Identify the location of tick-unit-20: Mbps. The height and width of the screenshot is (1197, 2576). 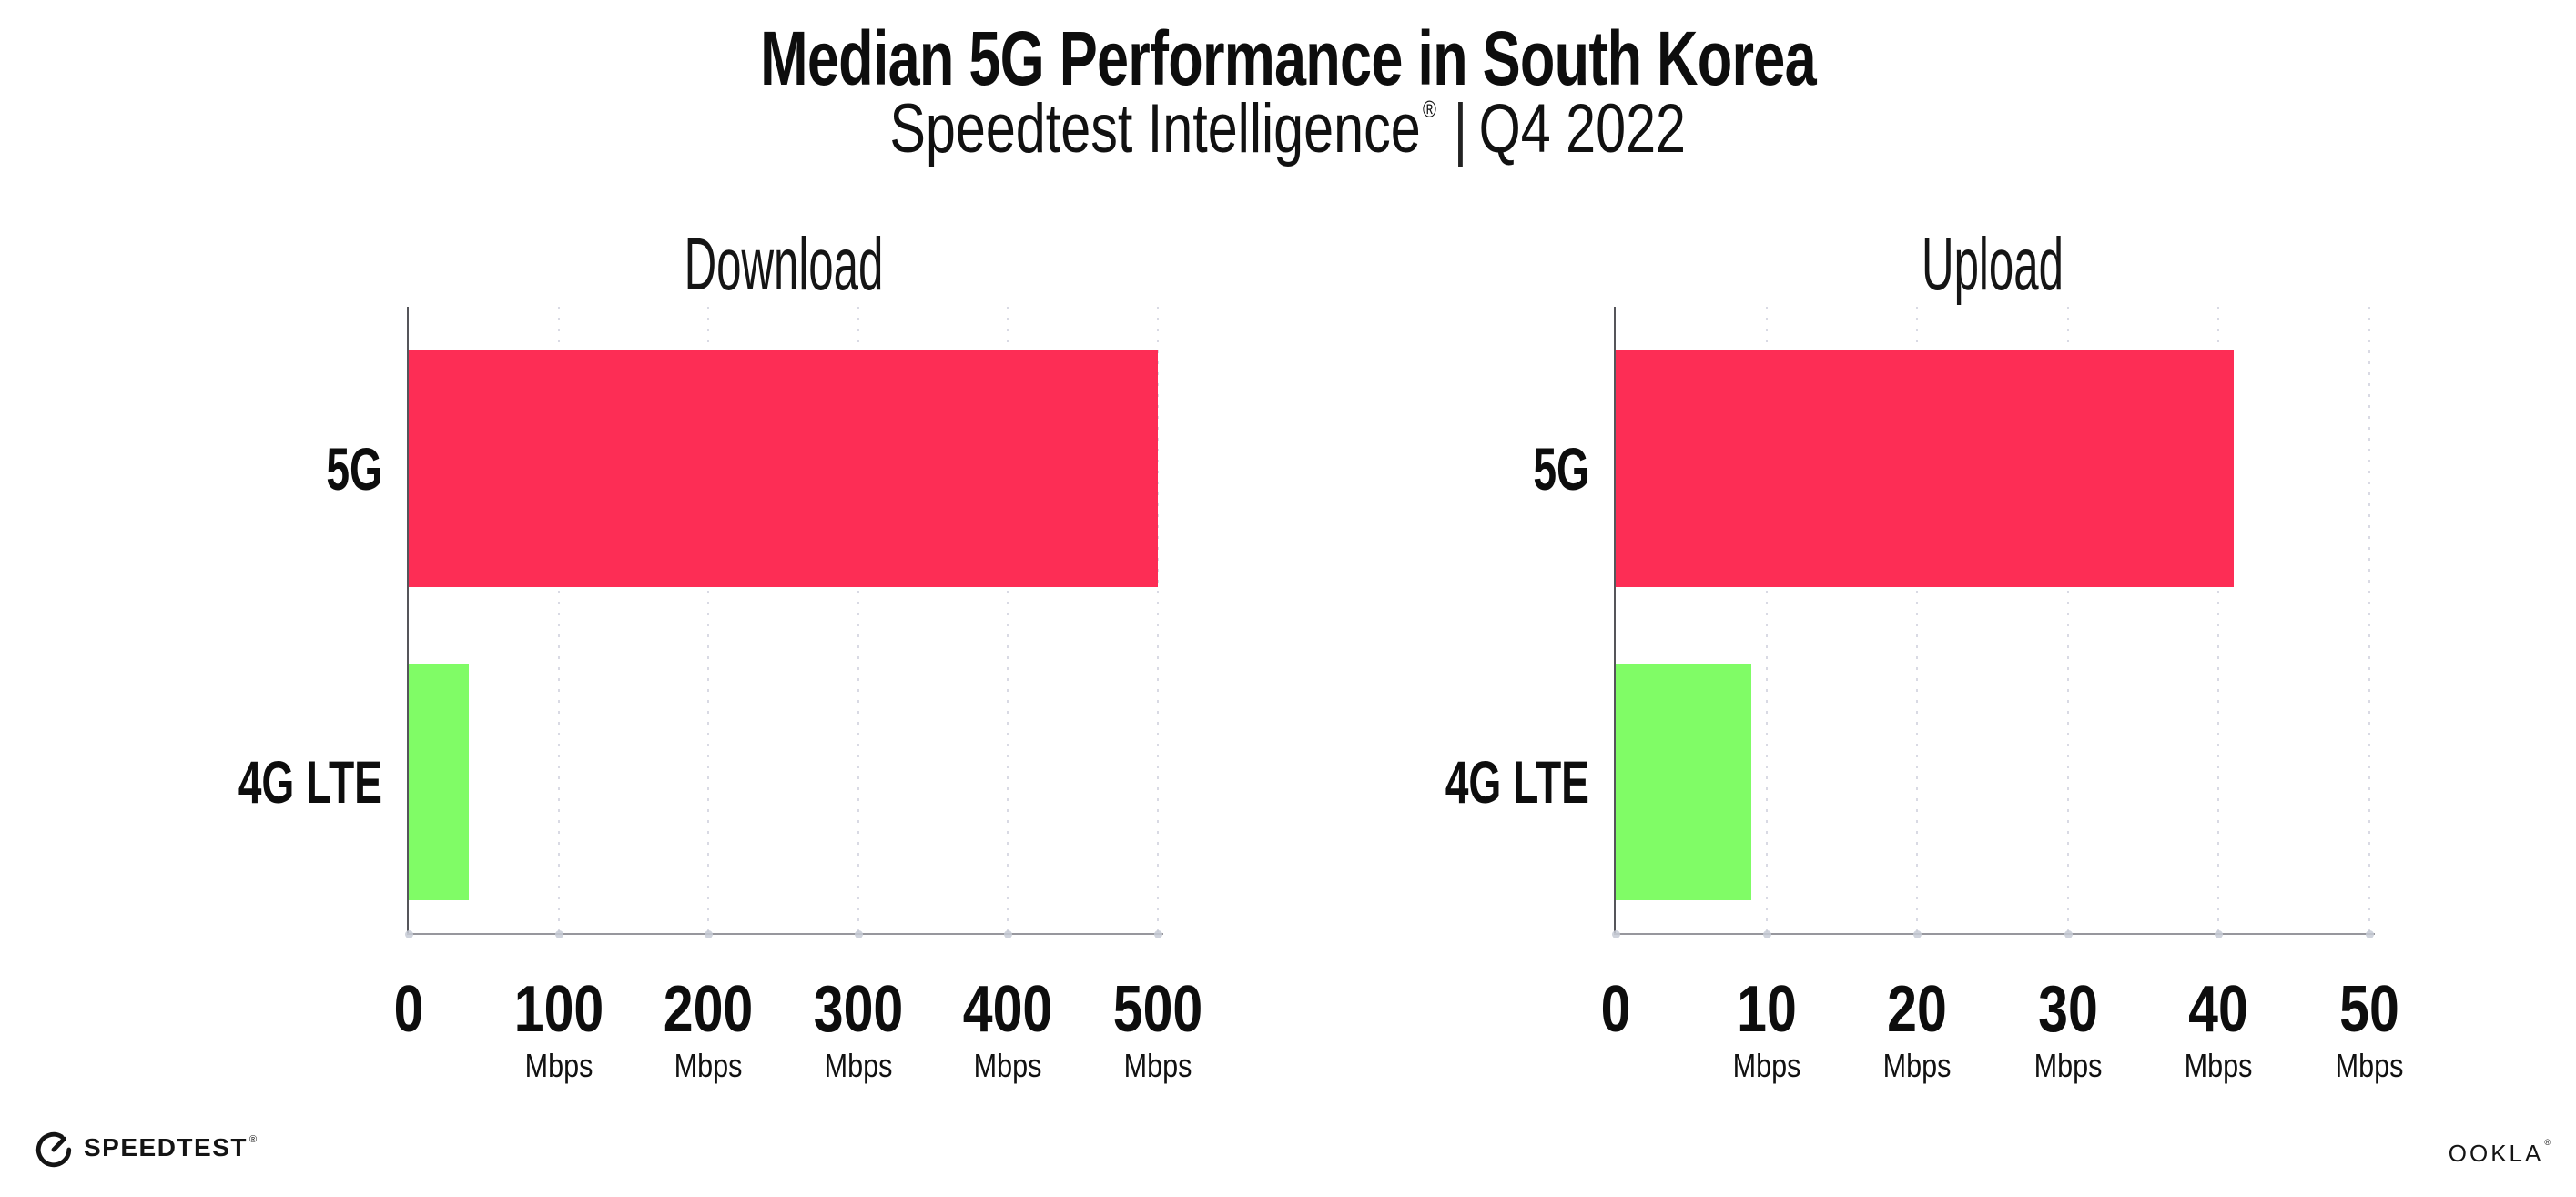
(1917, 1066).